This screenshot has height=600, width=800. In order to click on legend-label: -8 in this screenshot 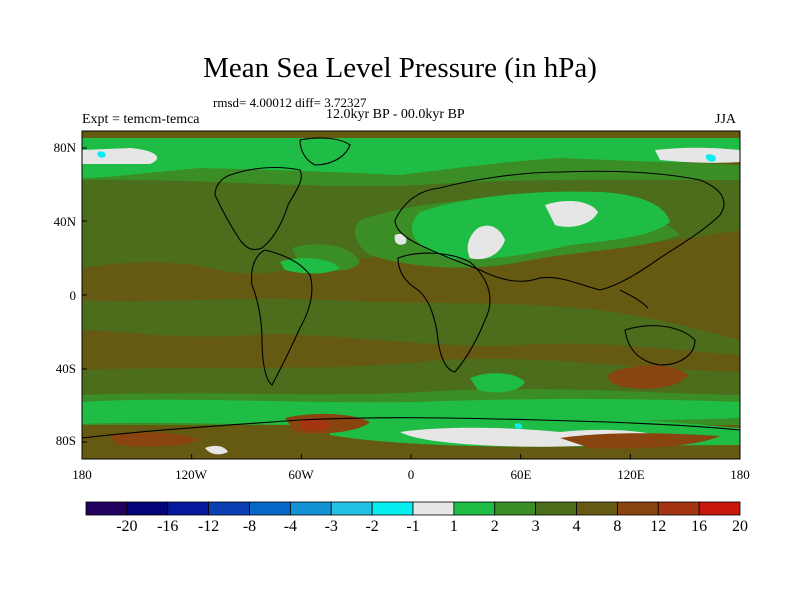, I will do `click(249, 526)`.